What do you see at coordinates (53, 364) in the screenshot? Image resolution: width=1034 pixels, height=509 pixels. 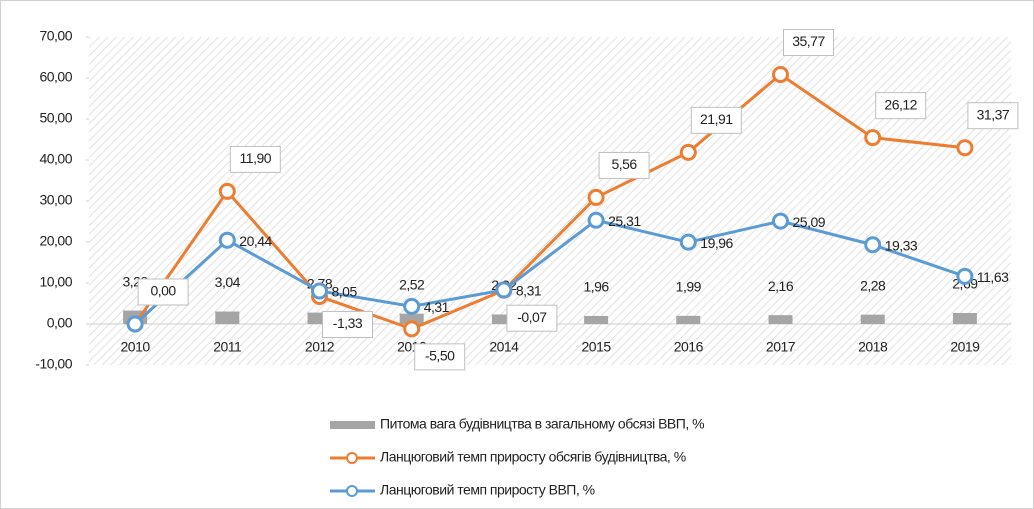 I see `y-tick-label: -10,00` at bounding box center [53, 364].